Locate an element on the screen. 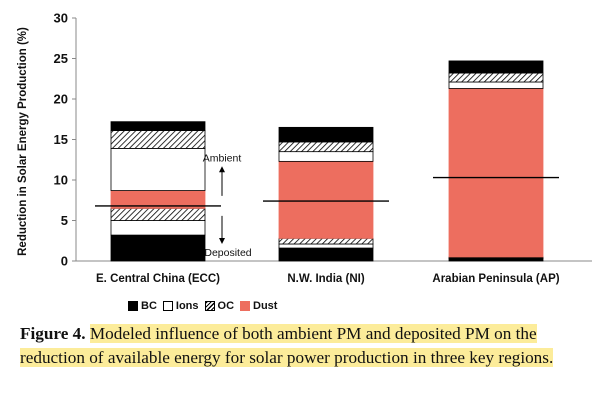 The width and height of the screenshot is (602, 404). ambient-annotation: Ambient is located at coordinates (222, 158).